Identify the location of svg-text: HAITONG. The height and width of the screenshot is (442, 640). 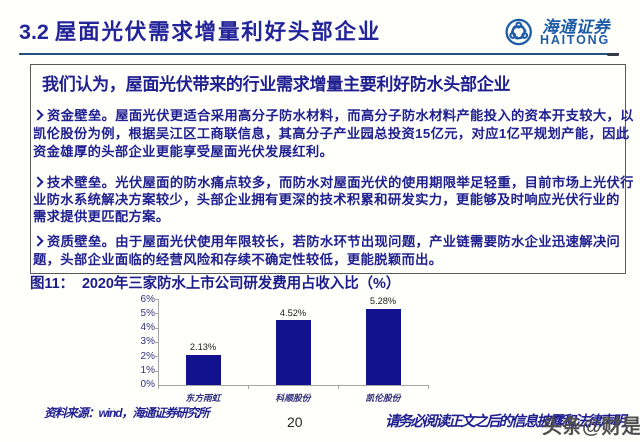
(575, 40).